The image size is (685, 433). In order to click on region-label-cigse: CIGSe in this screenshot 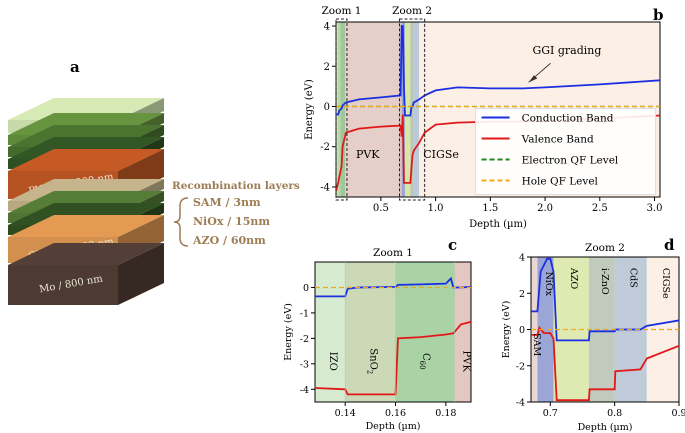, I will do `click(441, 154)`.